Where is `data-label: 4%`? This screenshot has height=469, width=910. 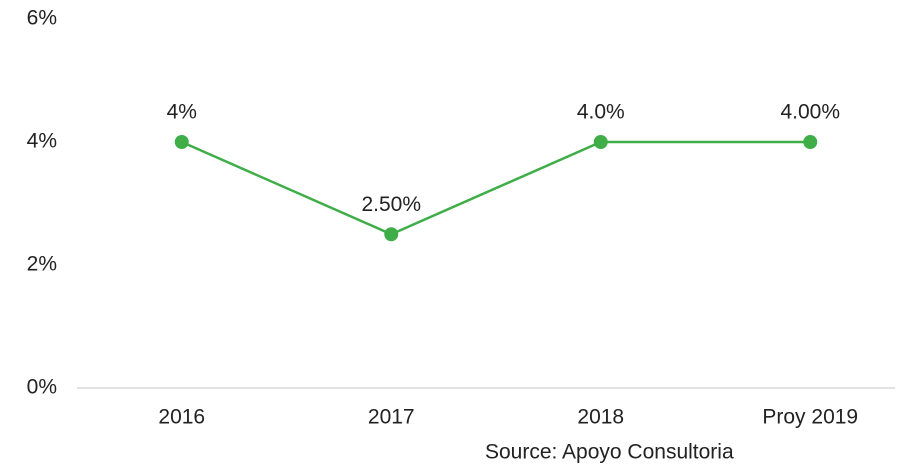
data-label: 4% is located at coordinates (182, 112).